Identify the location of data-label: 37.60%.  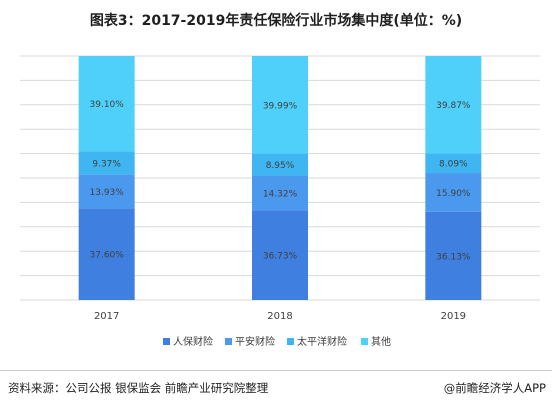
(107, 256).